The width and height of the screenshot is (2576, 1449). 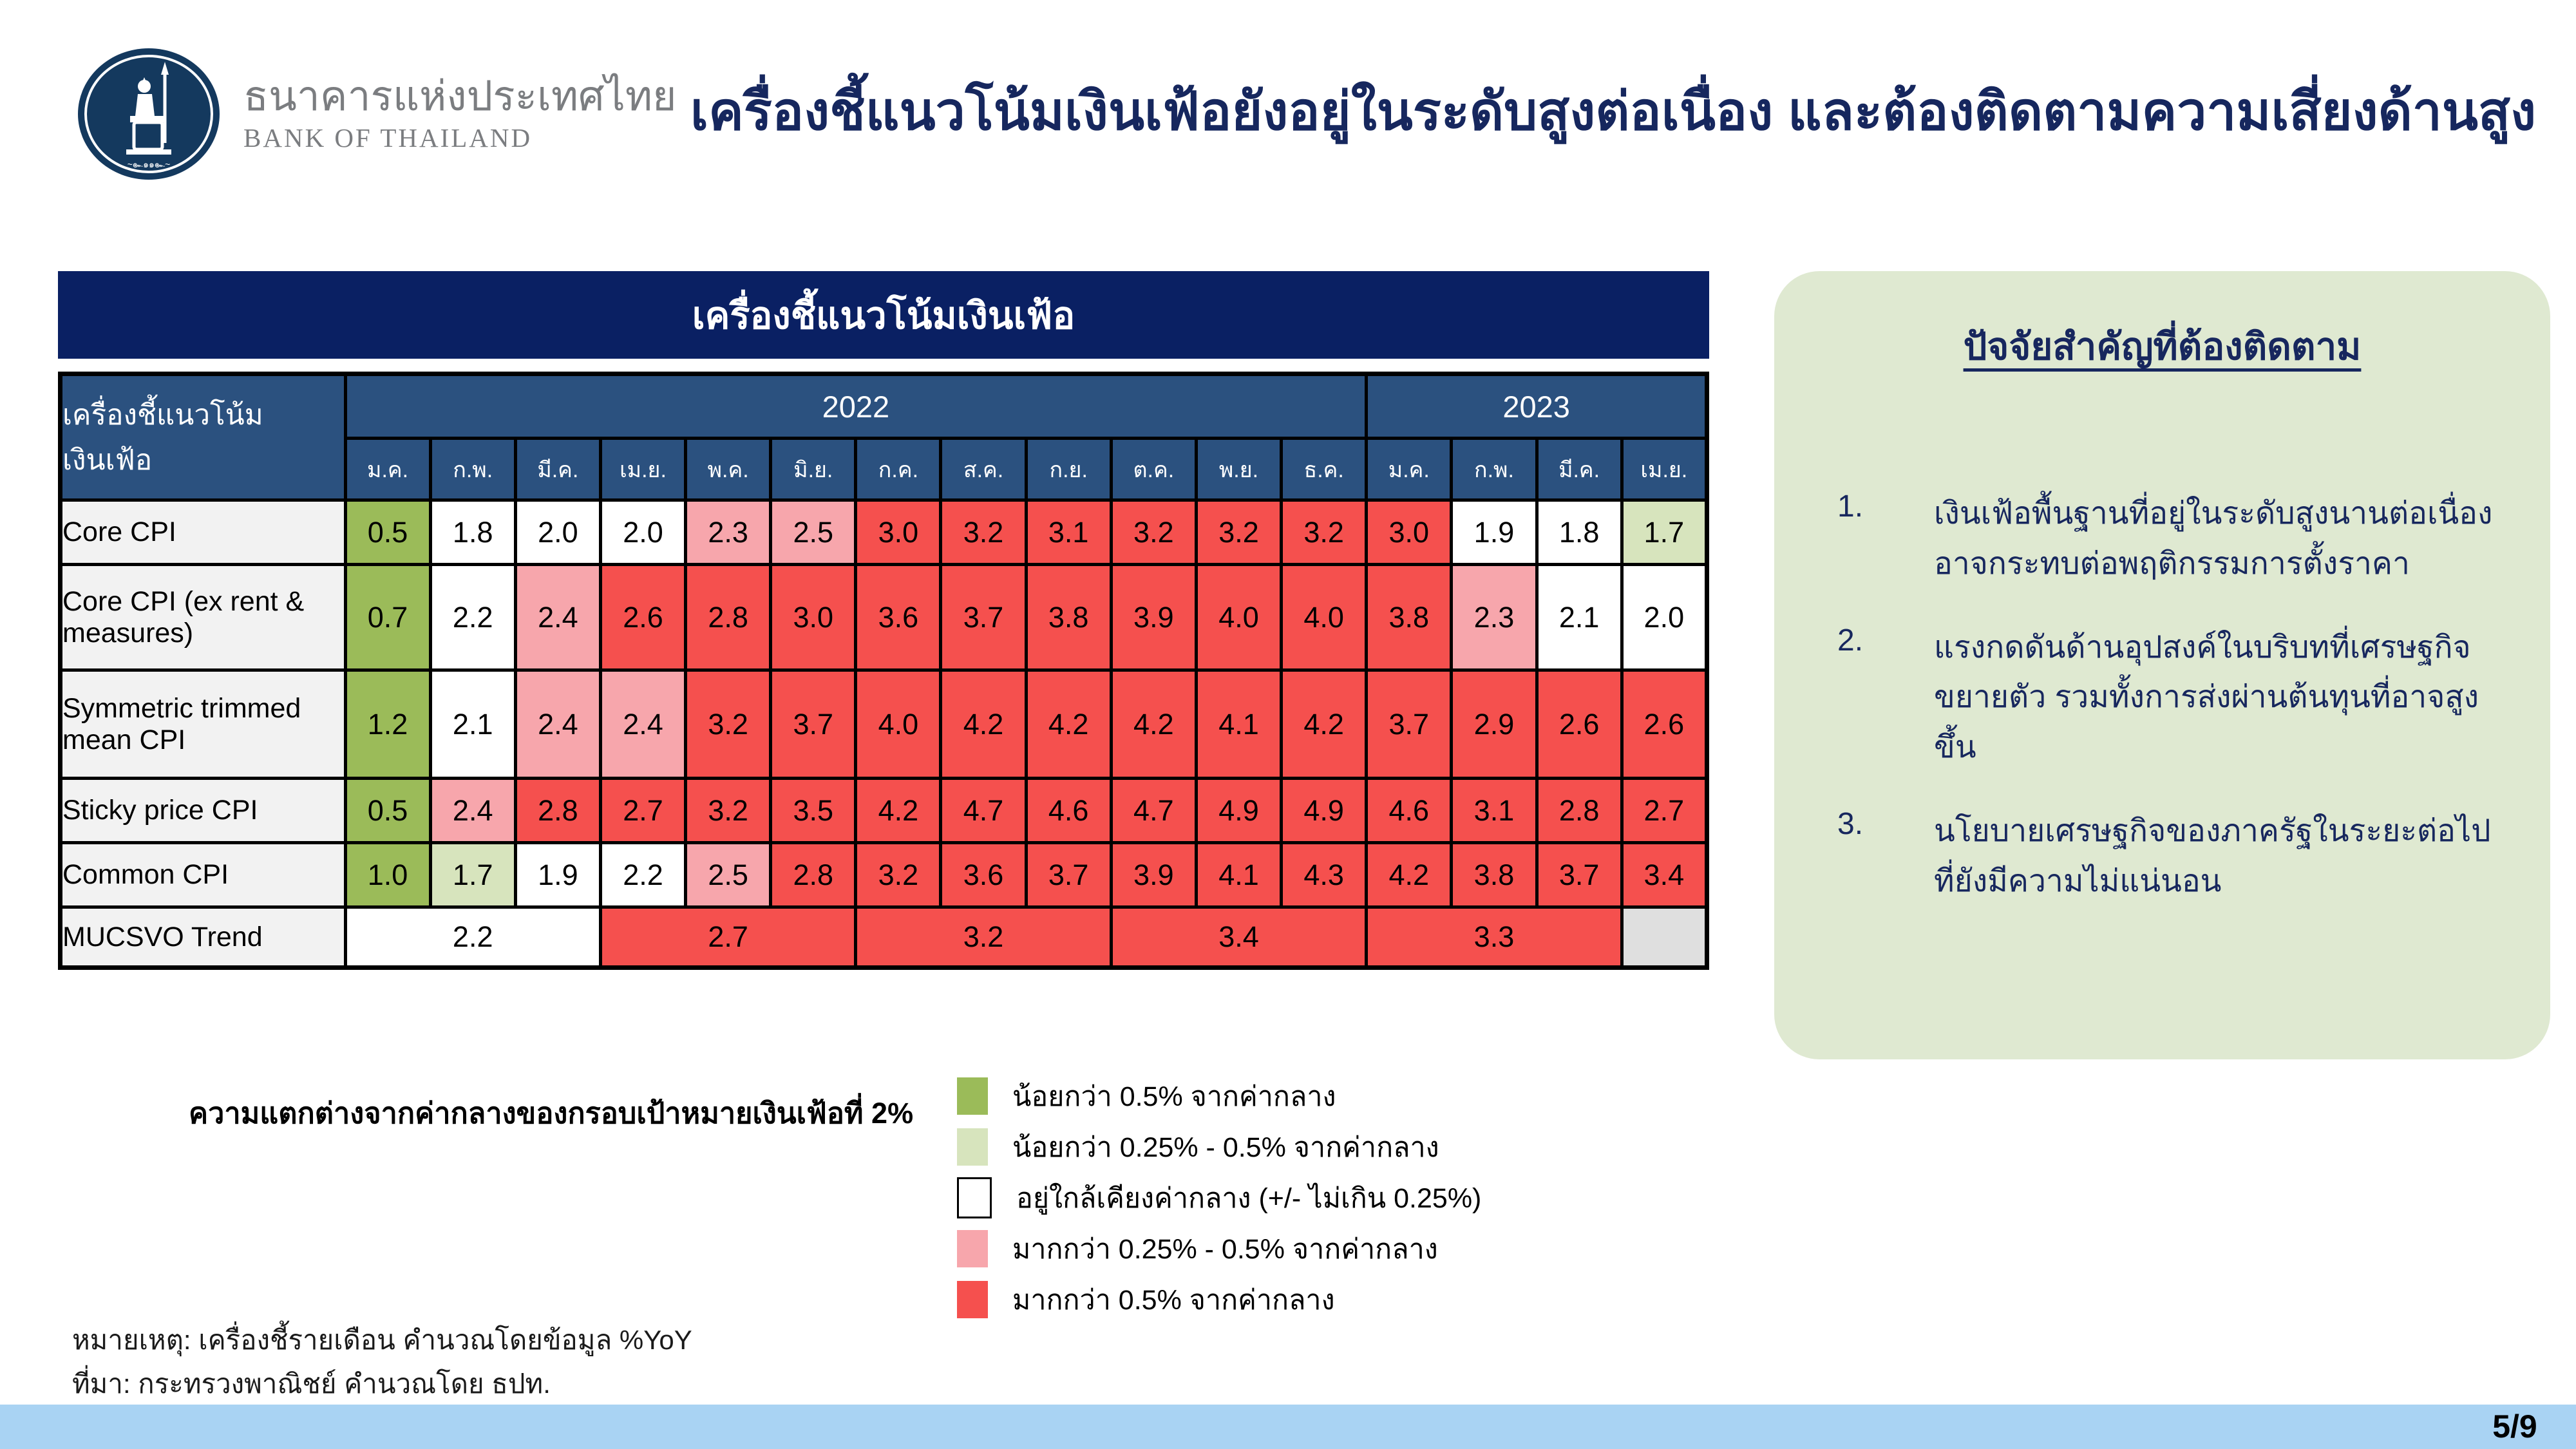 What do you see at coordinates (983, 469) in the screenshot?
I see `month-header: ส.ค.` at bounding box center [983, 469].